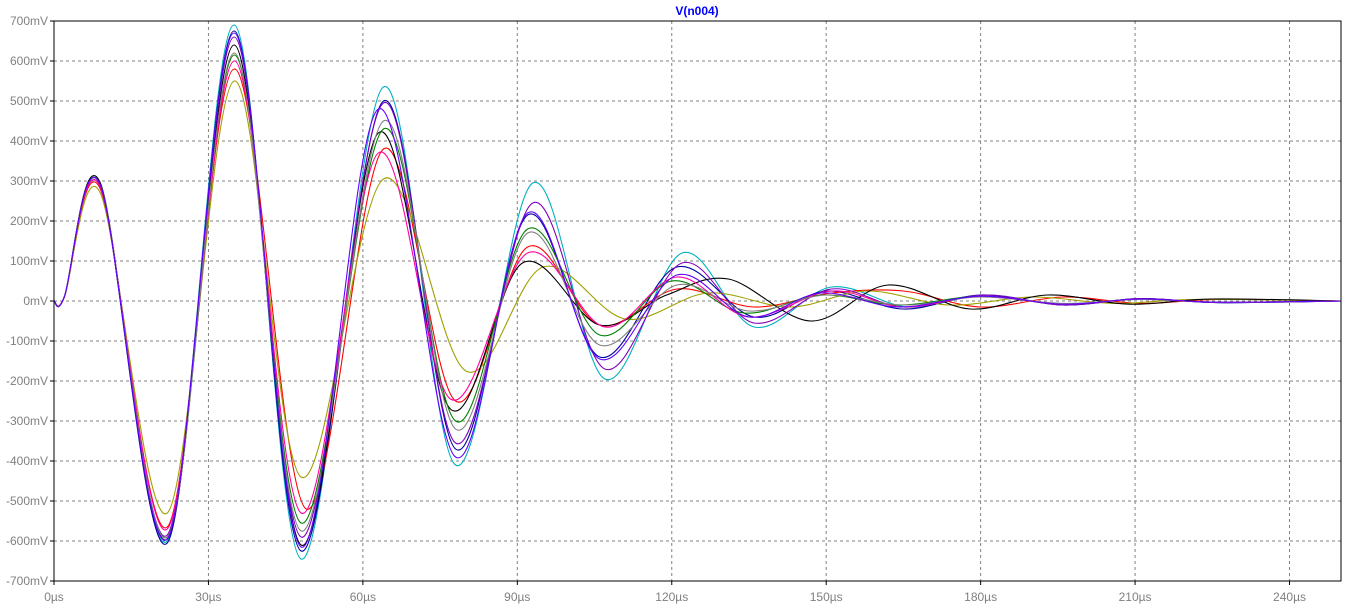  Describe the element at coordinates (27, 341) in the screenshot. I see `y-tick-label: -100mV` at that location.